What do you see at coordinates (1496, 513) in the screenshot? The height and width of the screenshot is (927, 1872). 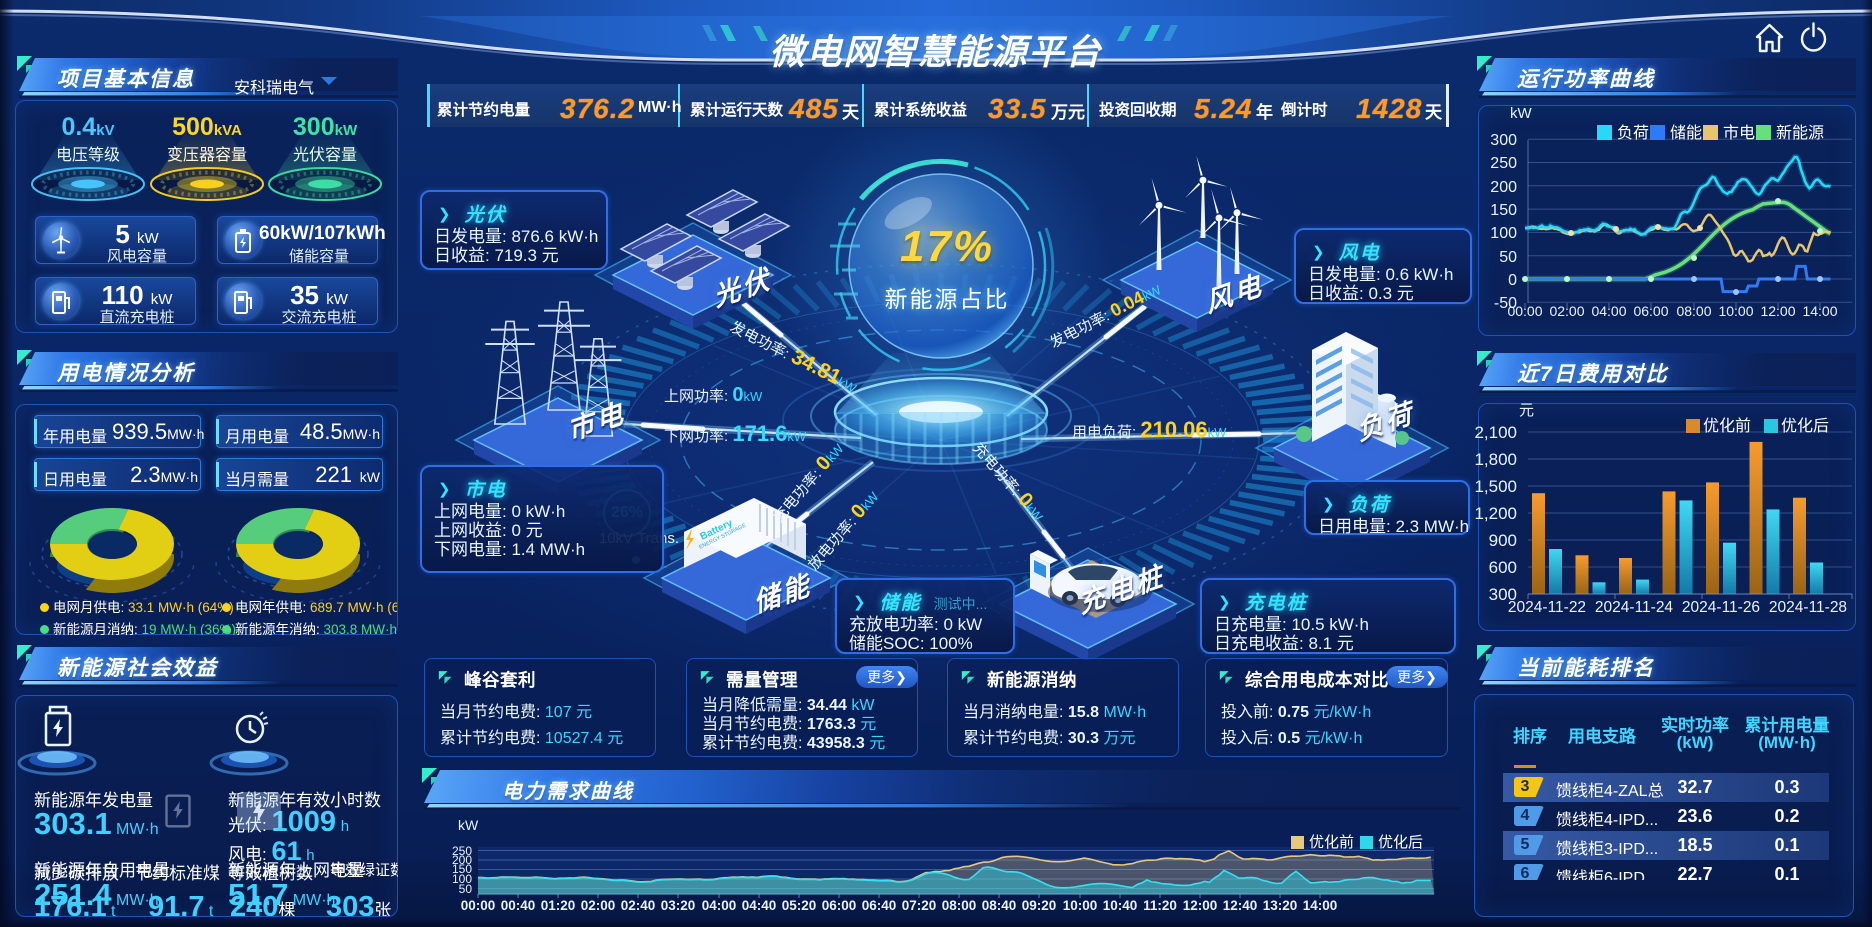 I see `svg-text: 1,200` at bounding box center [1496, 513].